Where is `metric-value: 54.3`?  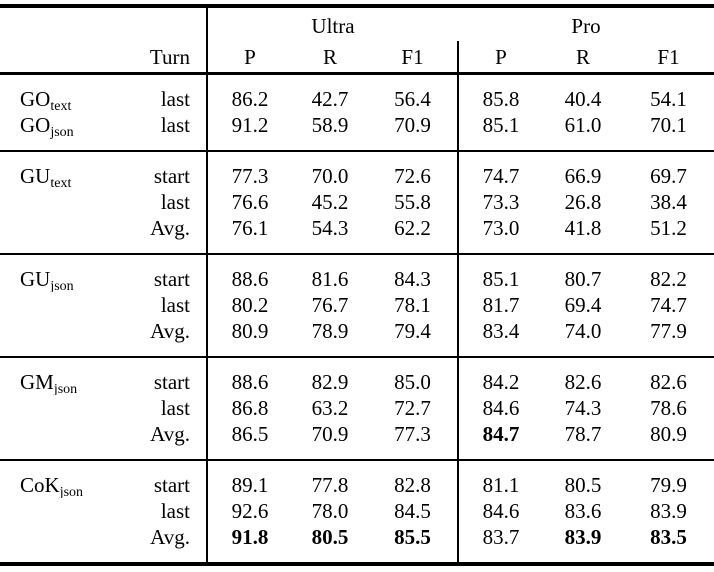
metric-value: 54.3 is located at coordinates (330, 228).